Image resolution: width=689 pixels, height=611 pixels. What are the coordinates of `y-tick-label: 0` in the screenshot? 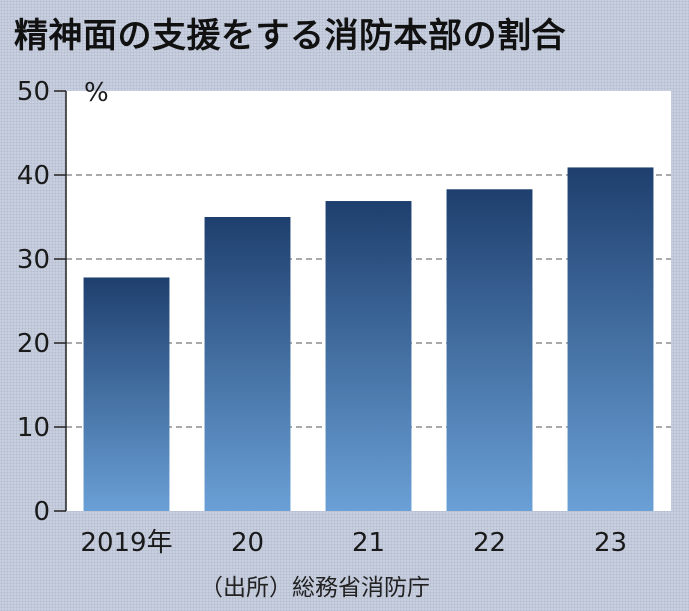 It's located at (41, 512).